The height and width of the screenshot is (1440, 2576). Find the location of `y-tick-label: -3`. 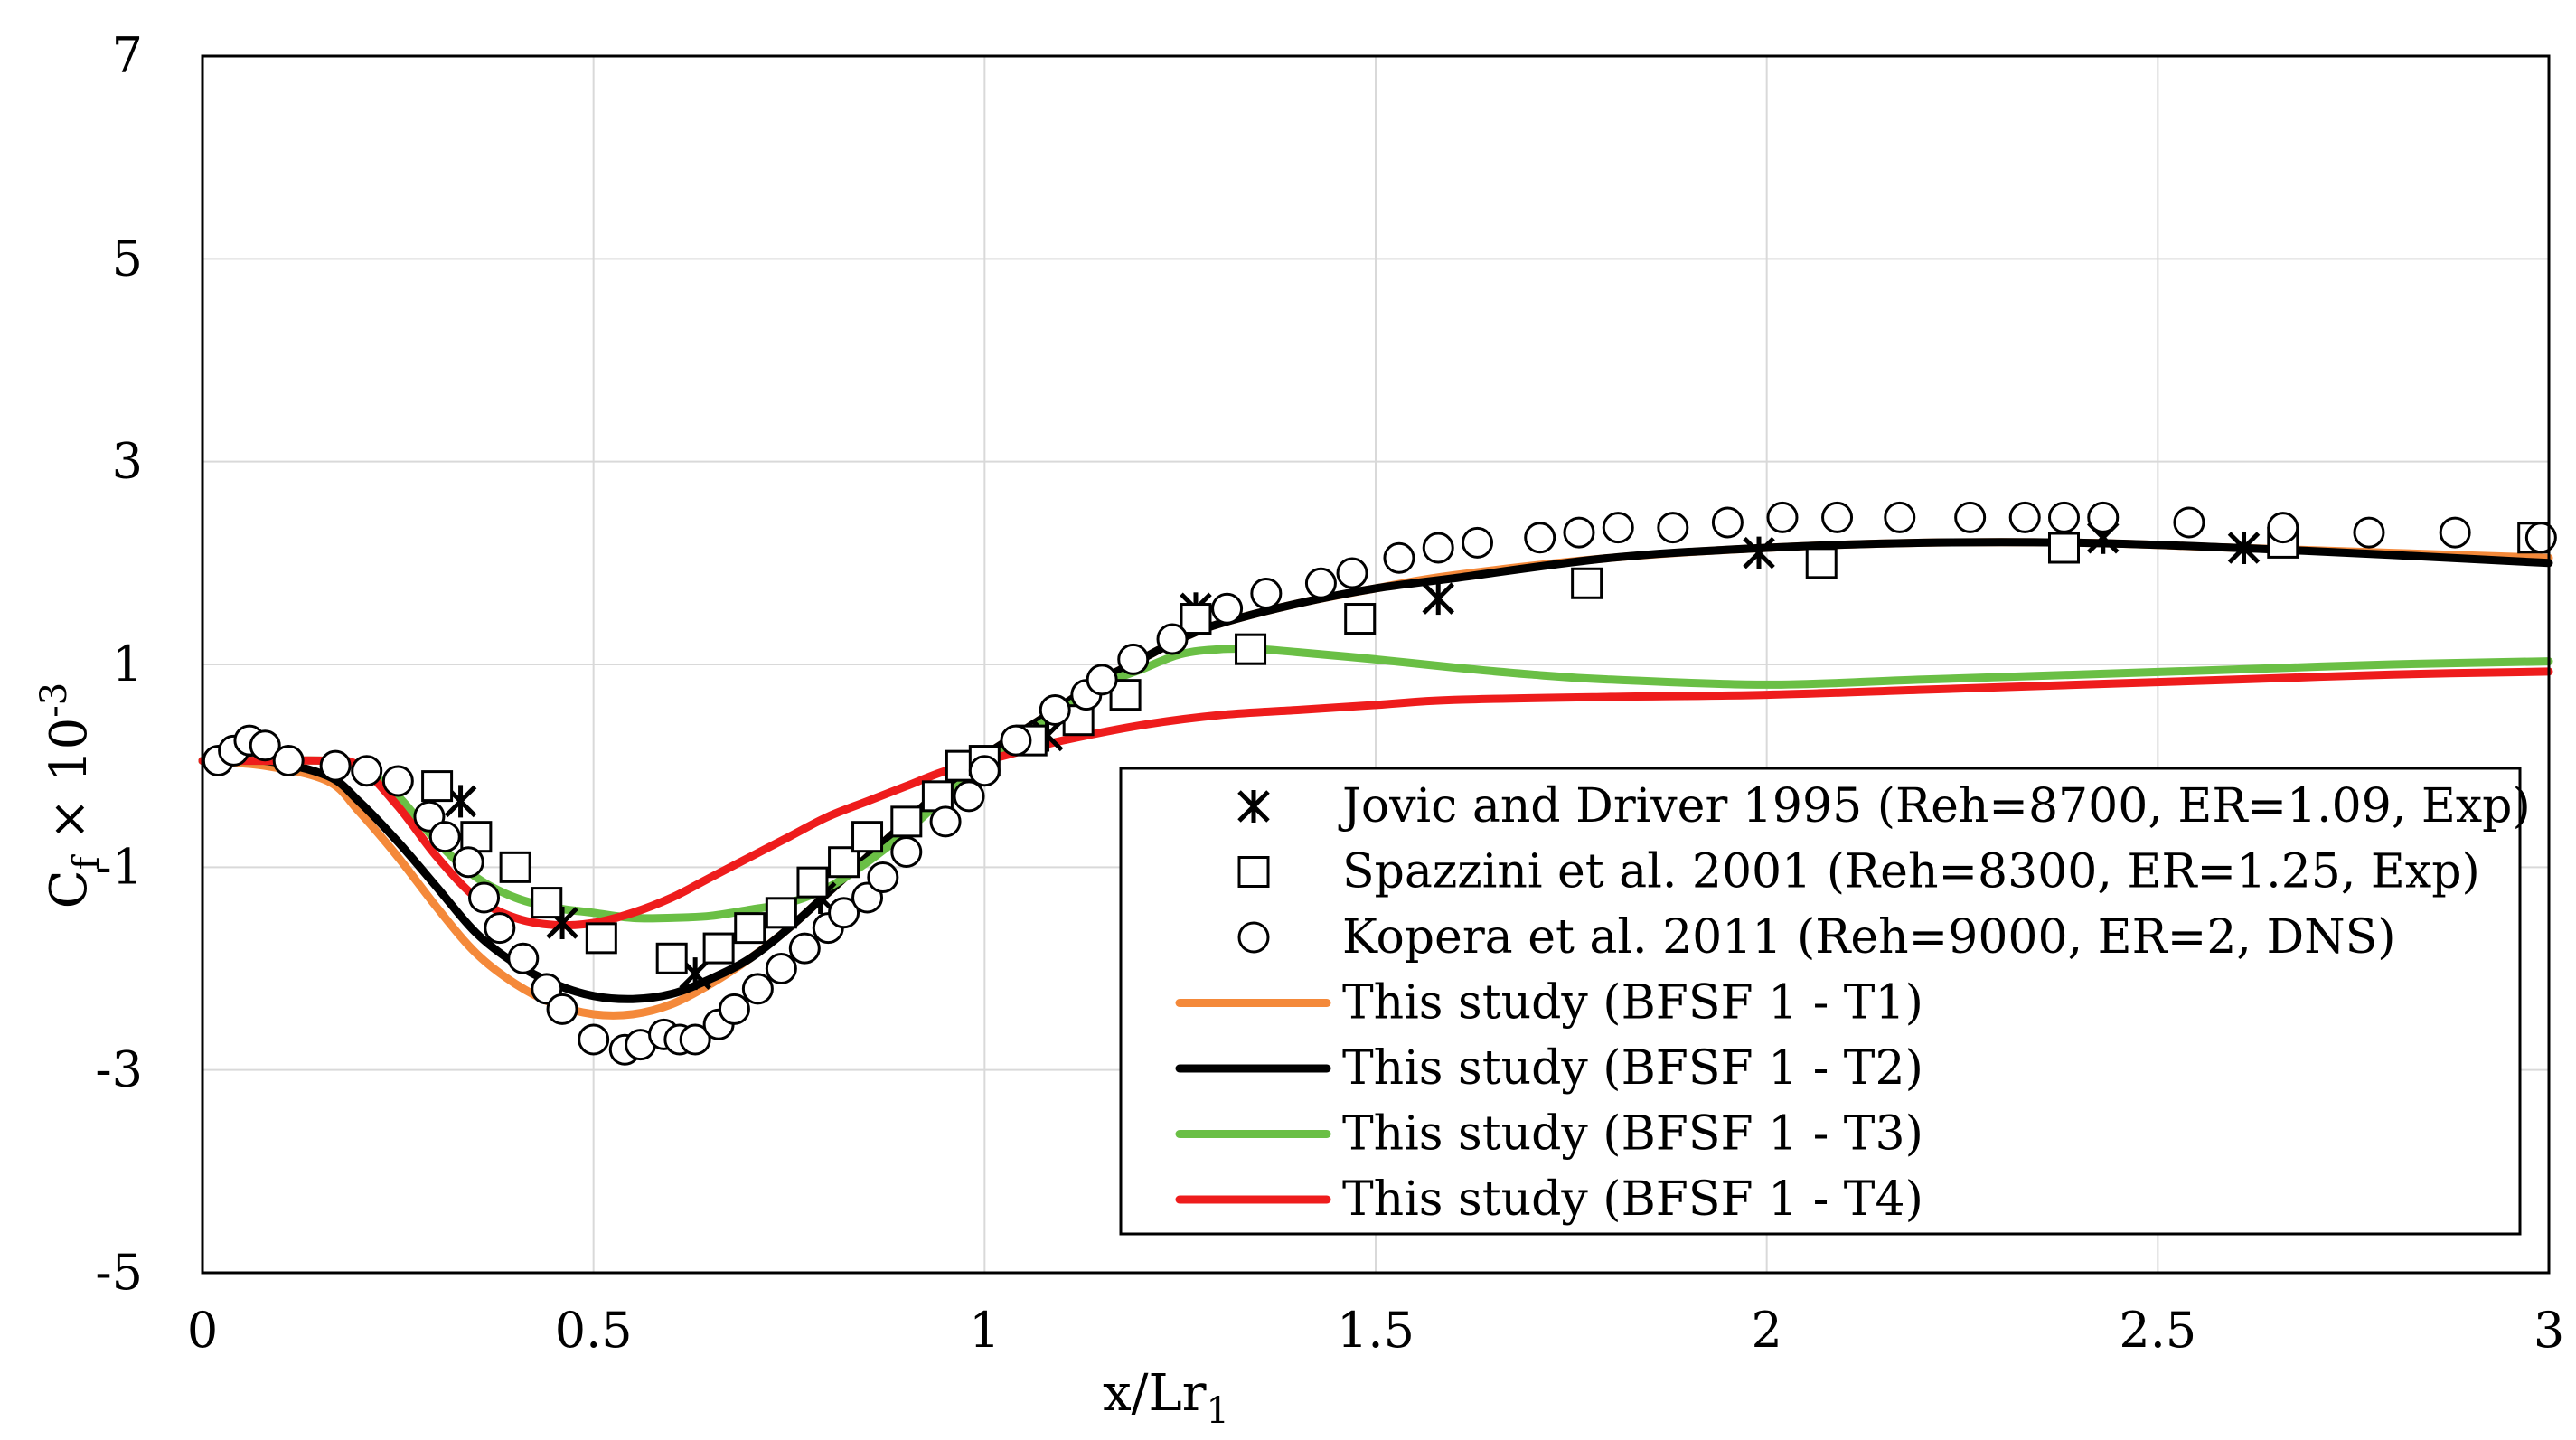

y-tick-label: -3 is located at coordinates (119, 1069).